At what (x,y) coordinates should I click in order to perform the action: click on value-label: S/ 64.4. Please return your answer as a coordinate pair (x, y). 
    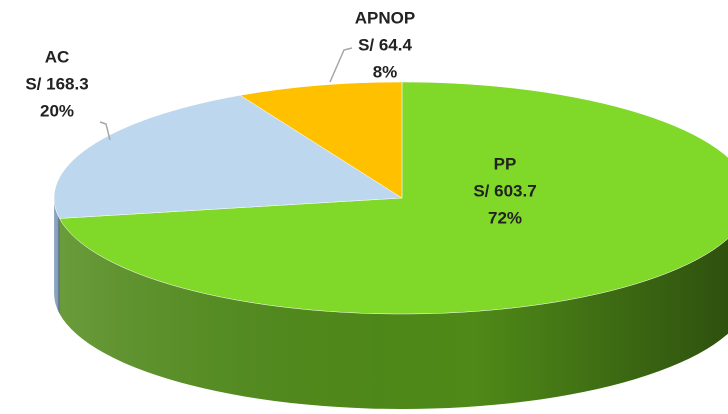
    Looking at the image, I should click on (385, 44).